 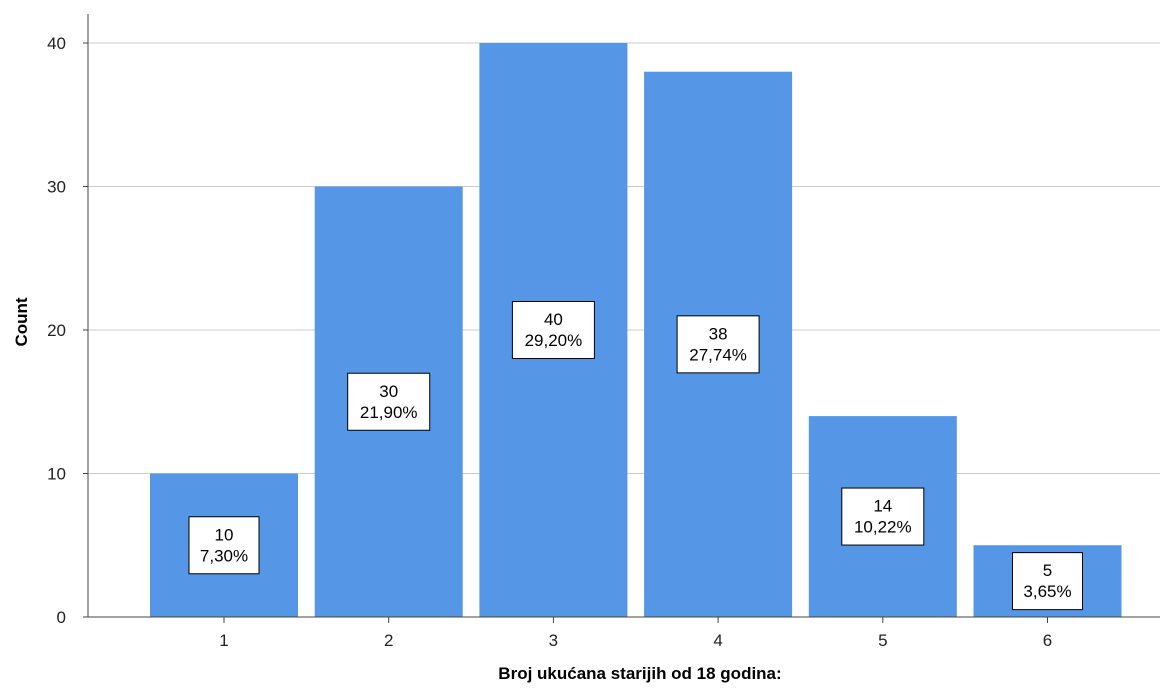 I want to click on x-tick-labels: 1 2 3 4 5 6, so click(x=635, y=640).